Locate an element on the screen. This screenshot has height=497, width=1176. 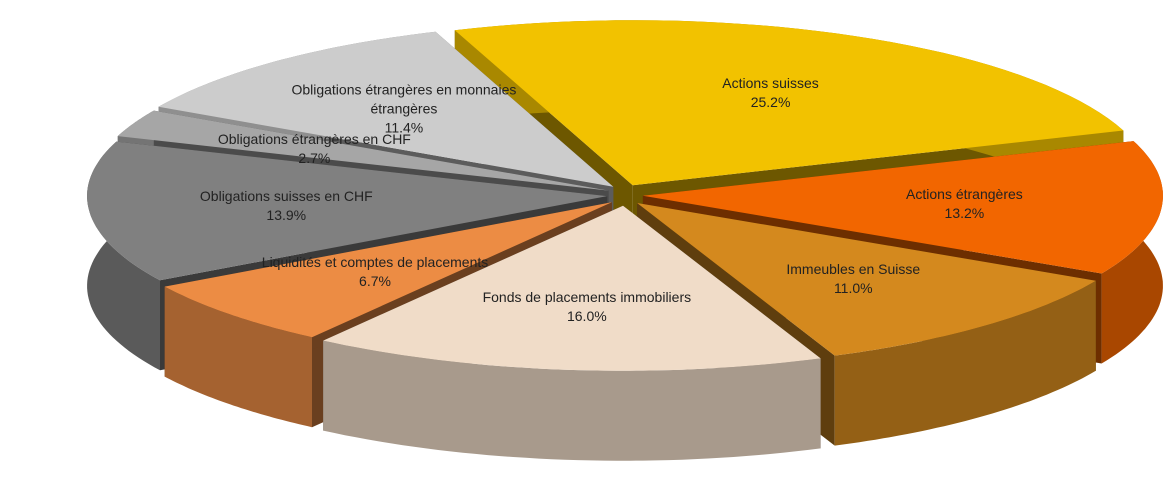
slice-label: Liquidités et comptes de placements 6.7% is located at coordinates (375, 272).